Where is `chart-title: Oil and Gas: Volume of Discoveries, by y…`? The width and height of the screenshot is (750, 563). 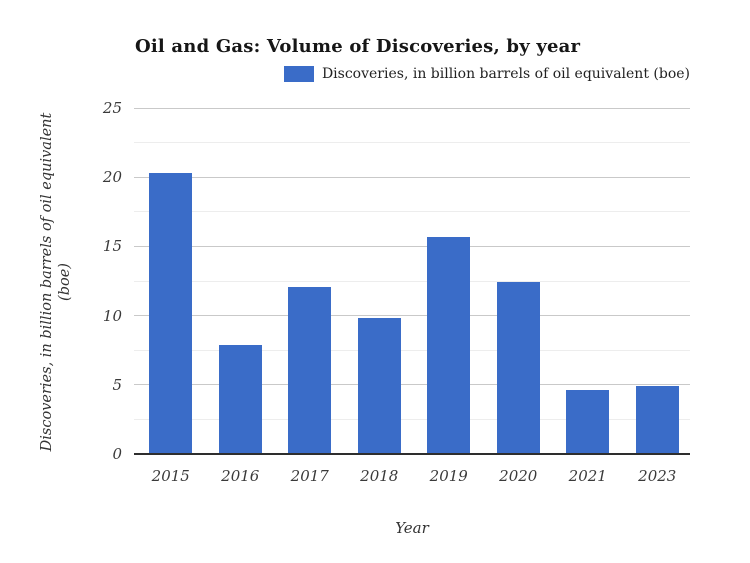 chart-title: Oil and Gas: Volume of Discoveries, by y… is located at coordinates (358, 46).